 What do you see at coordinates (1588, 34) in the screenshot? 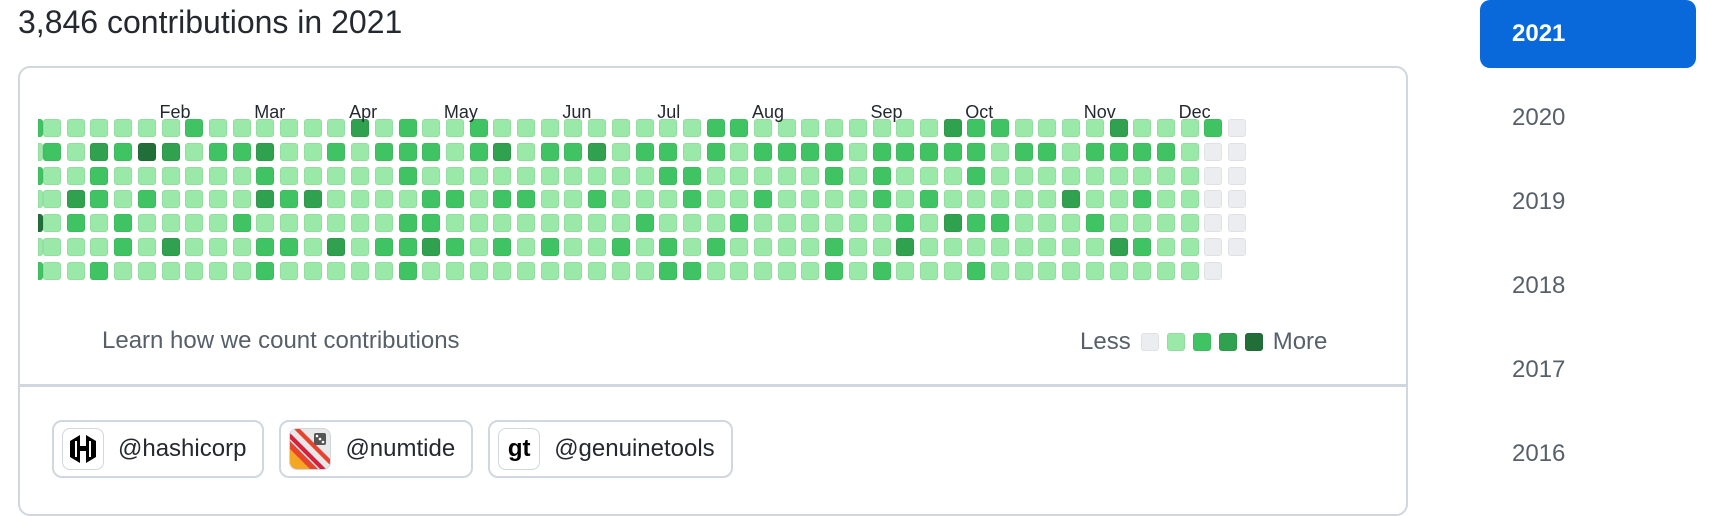
I see `year-link-2021: 2021` at bounding box center [1588, 34].